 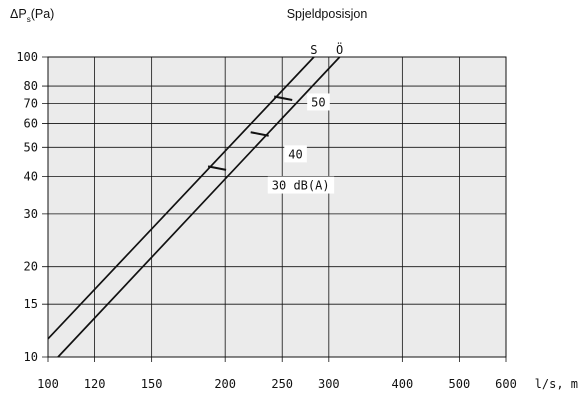 I want to click on y-tick-label: 20, so click(x=31, y=267).